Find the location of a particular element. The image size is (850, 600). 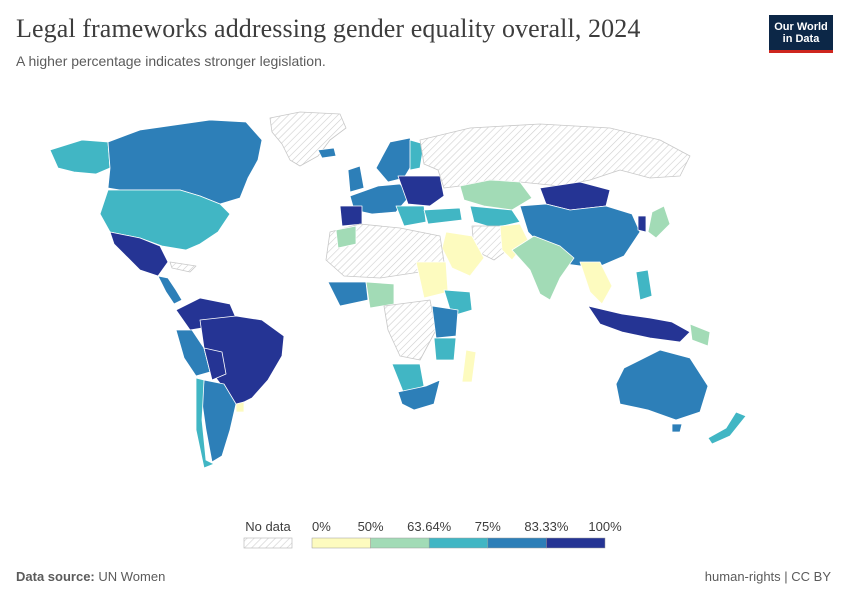

region-central-africa is located at coordinates (410, 330).